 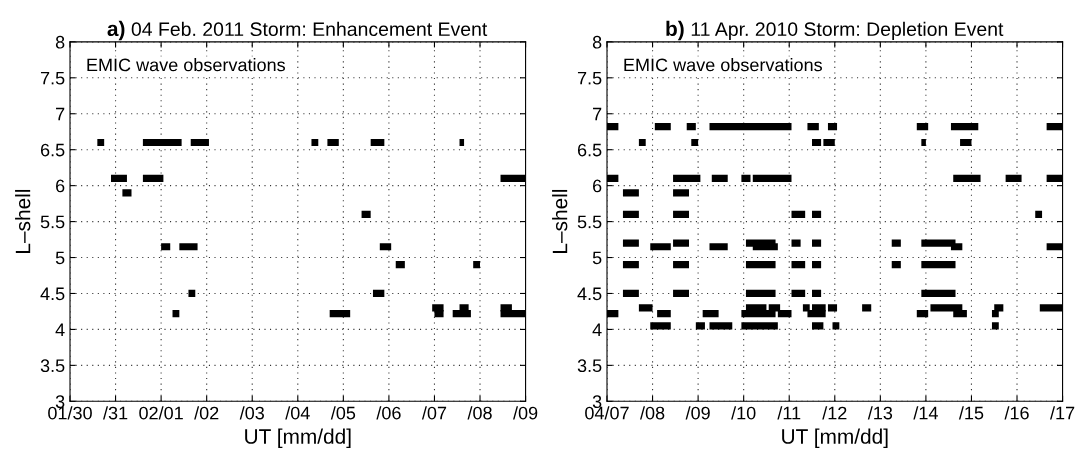 I want to click on x-tick-label: /05, so click(x=343, y=413).